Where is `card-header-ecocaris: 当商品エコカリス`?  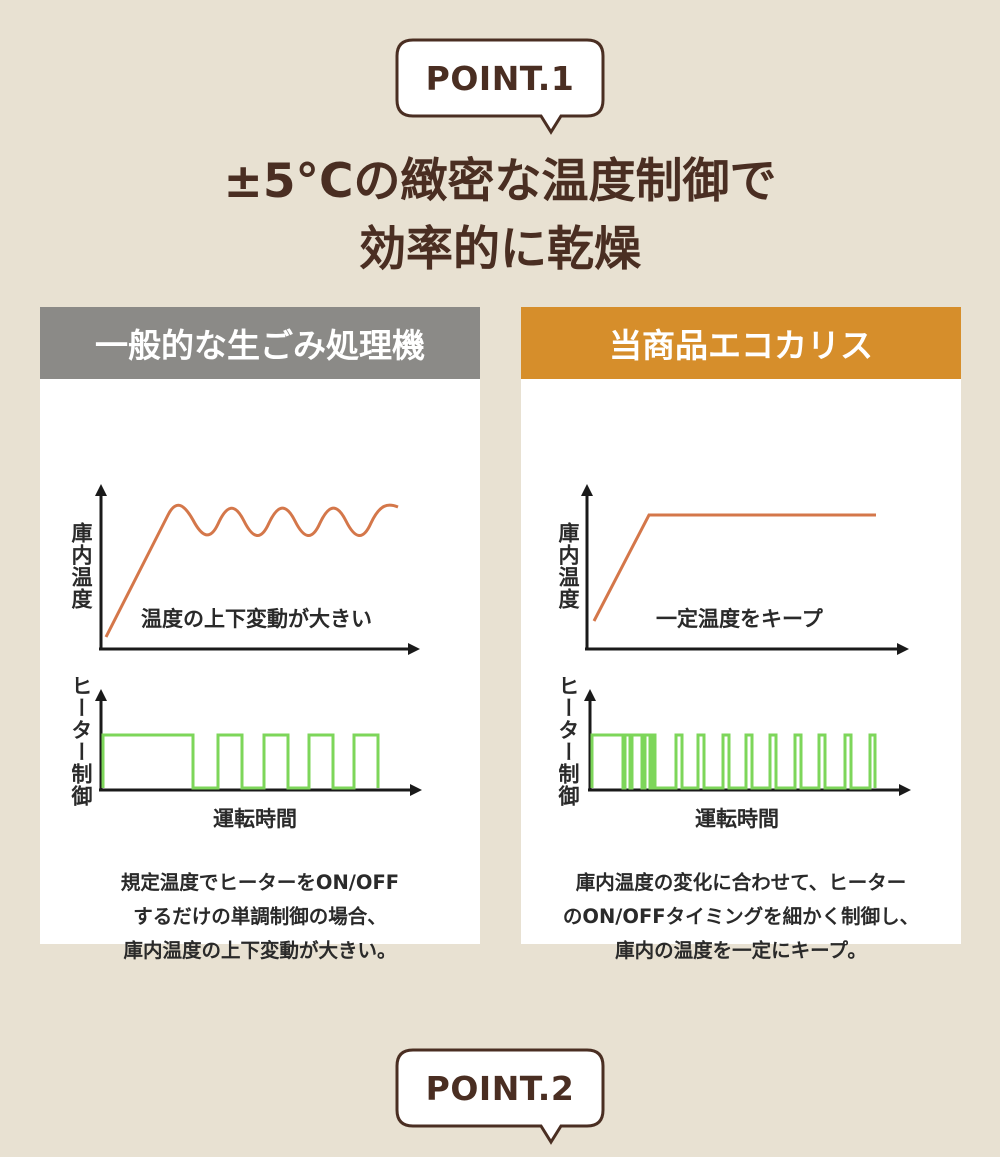
card-header-ecocaris: 当商品エコカリス is located at coordinates (741, 343).